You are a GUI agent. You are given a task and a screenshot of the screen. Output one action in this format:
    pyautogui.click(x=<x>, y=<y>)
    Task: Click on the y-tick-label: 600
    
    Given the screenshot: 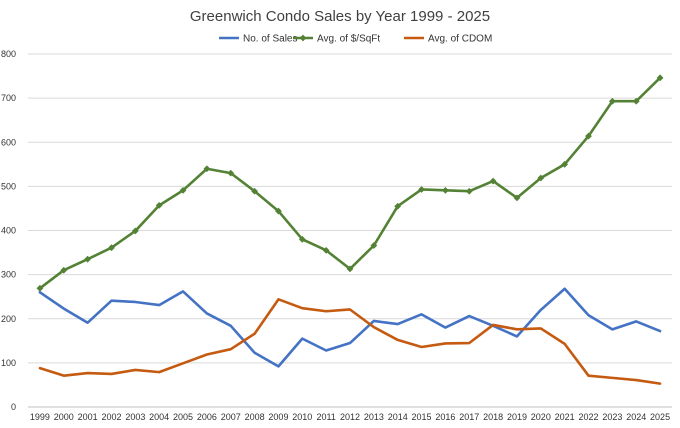 What is the action you would take?
    pyautogui.click(x=8, y=142)
    